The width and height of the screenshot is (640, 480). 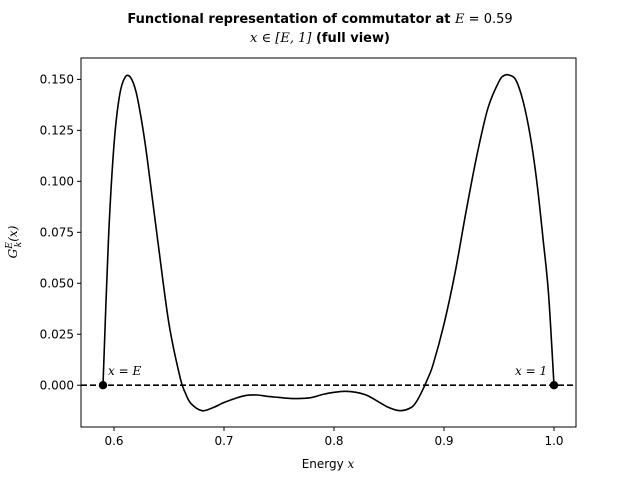 What do you see at coordinates (57, 233) in the screenshot?
I see `y-tick-label: 0.075` at bounding box center [57, 233].